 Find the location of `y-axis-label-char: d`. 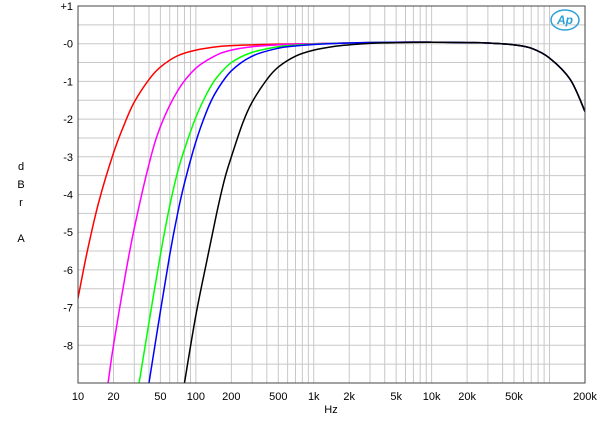

y-axis-label-char: d is located at coordinates (21, 167).